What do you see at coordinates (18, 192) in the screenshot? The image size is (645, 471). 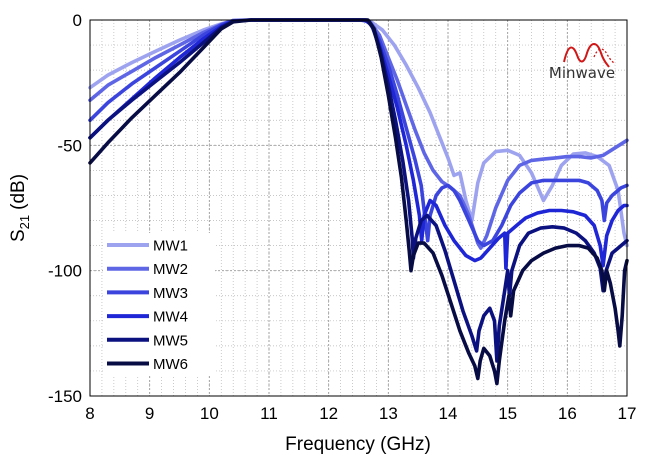 I see `y-axis-label-unit: (dB)` at bounding box center [18, 192].